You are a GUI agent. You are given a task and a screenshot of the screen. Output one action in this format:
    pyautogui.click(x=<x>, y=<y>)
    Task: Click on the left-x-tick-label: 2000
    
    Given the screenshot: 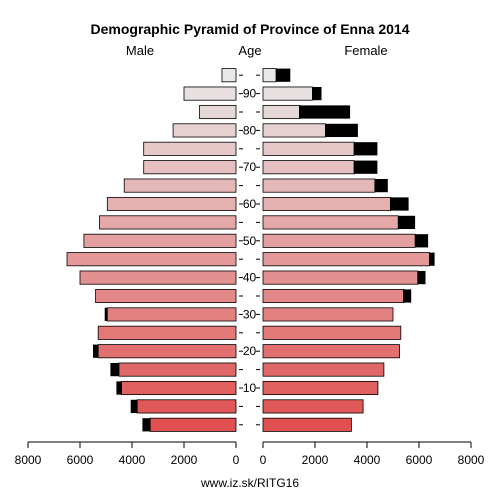 What is the action you would take?
    pyautogui.click(x=184, y=460)
    